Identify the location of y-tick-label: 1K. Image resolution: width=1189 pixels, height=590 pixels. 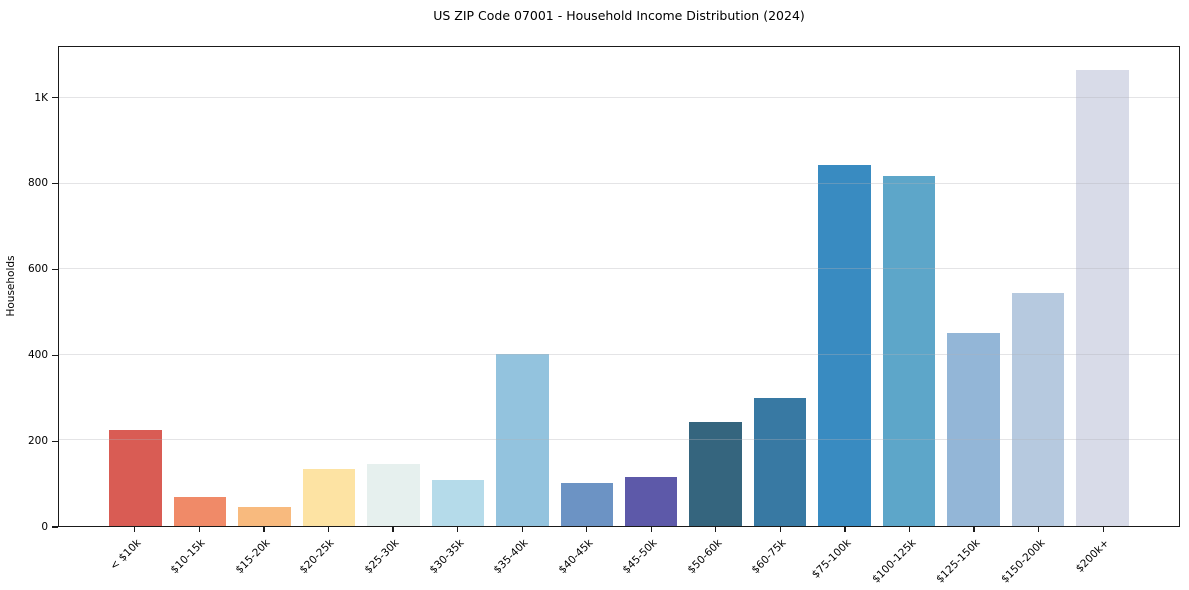
(41, 97).